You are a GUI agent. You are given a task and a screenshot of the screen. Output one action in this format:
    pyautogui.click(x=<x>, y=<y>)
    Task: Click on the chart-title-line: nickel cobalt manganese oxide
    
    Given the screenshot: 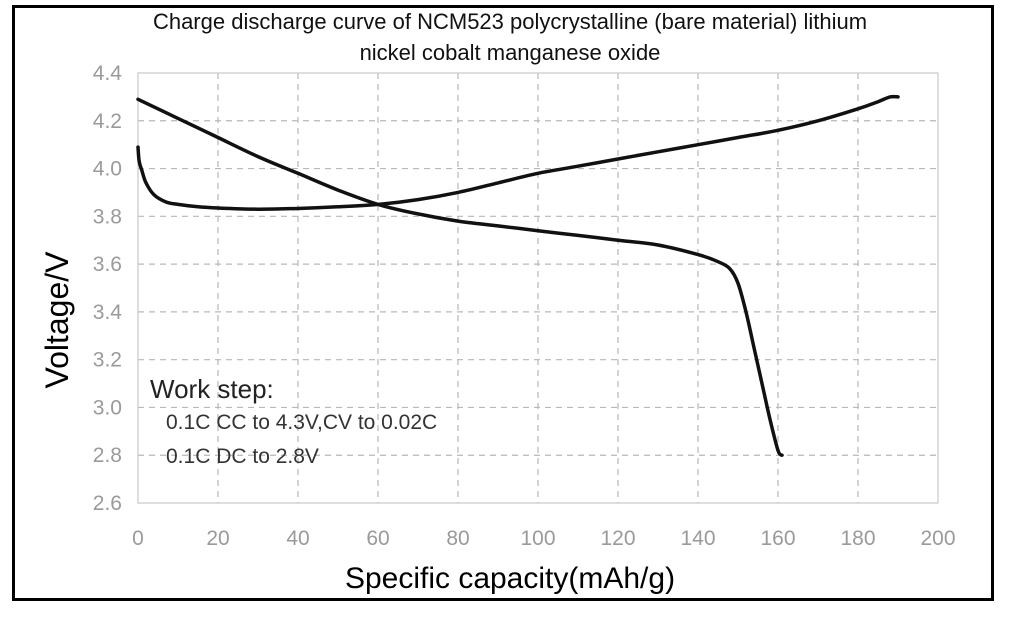 What is the action you would take?
    pyautogui.click(x=510, y=52)
    